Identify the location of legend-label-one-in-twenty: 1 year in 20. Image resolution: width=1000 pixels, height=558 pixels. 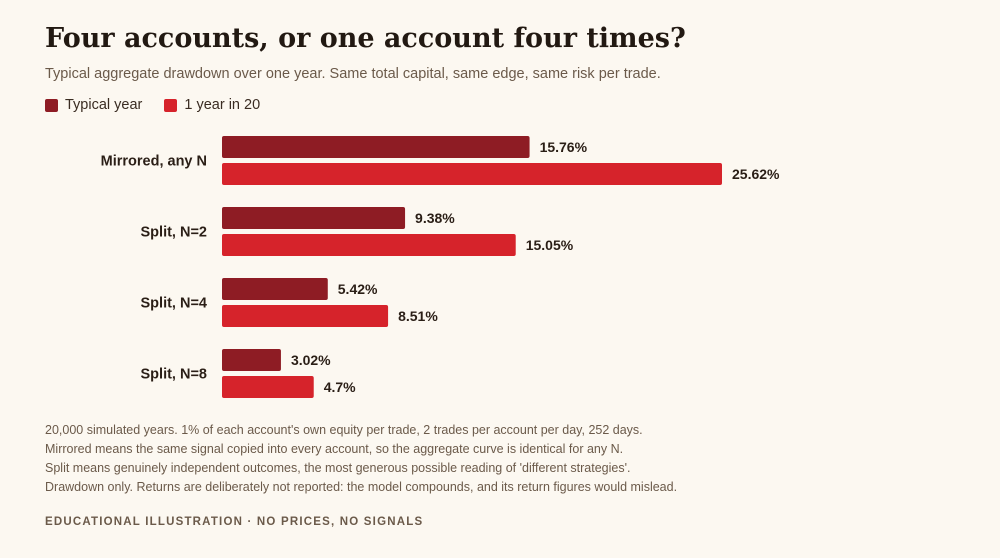
(222, 105).